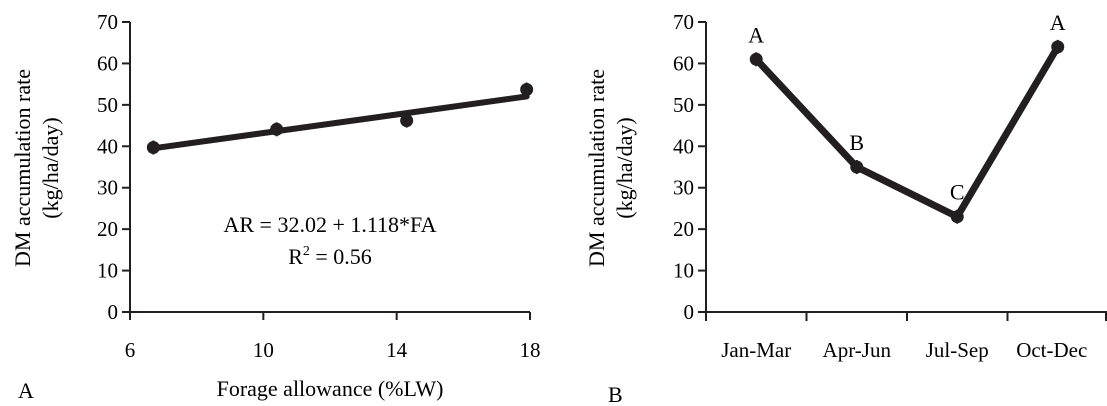  I want to click on panel-b-y-tick-label: 20, so click(683, 229).